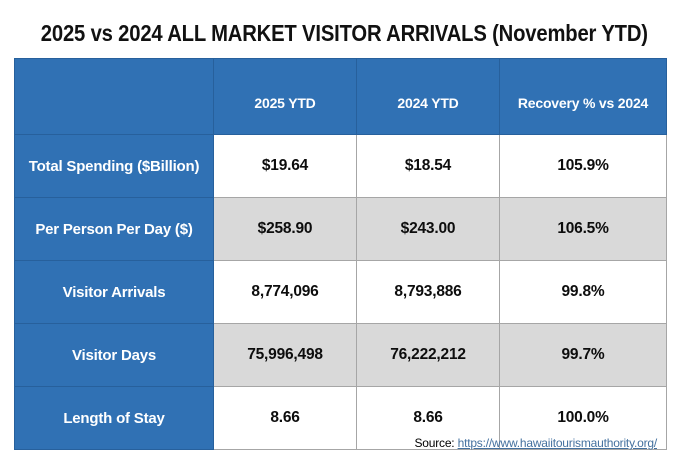 This screenshot has height=460, width=680. What do you see at coordinates (434, 443) in the screenshot?
I see `source-label: Source:` at bounding box center [434, 443].